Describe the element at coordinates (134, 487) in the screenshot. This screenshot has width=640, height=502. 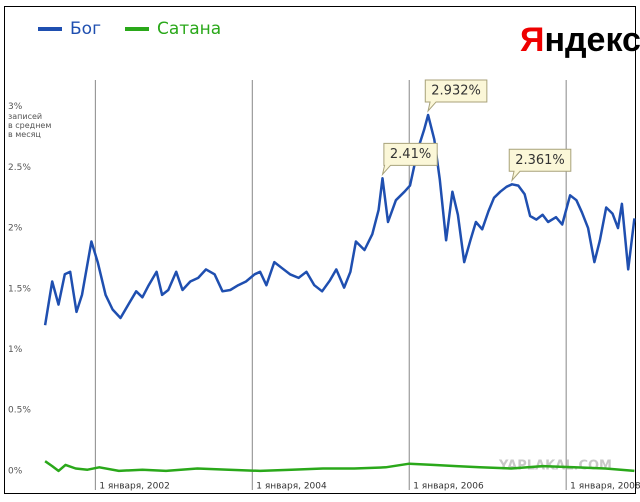
I see `x-tick-label: 1 января, 2002` at that location.